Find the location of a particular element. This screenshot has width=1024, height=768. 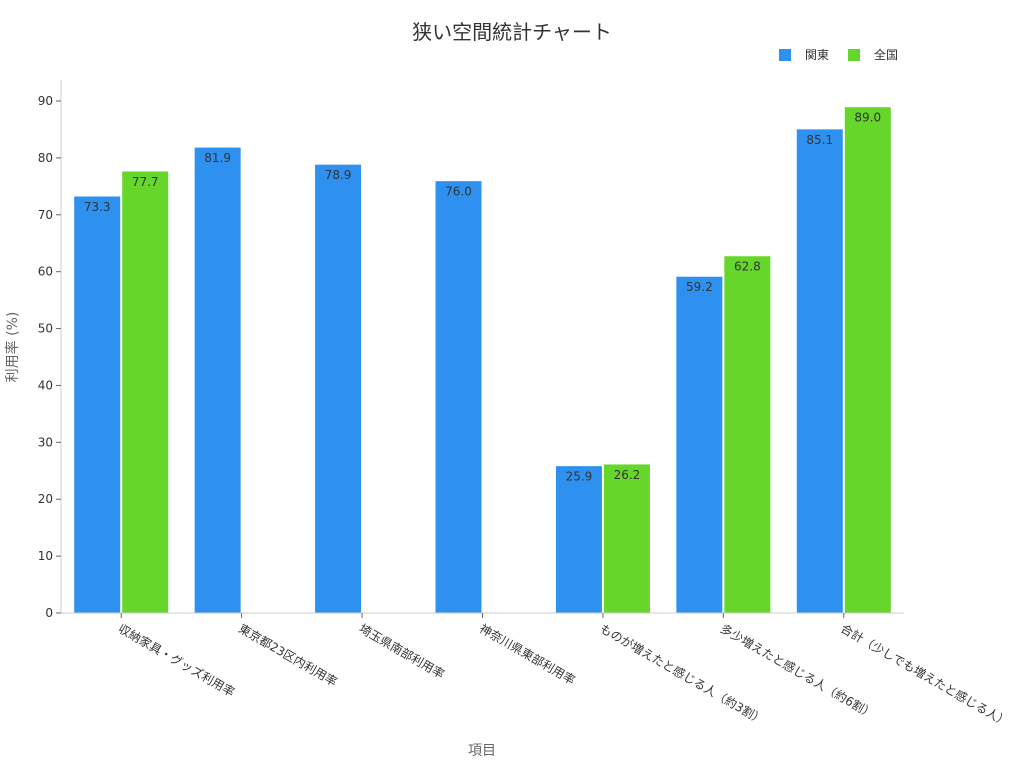

data-label: 73.3 is located at coordinates (97, 207).